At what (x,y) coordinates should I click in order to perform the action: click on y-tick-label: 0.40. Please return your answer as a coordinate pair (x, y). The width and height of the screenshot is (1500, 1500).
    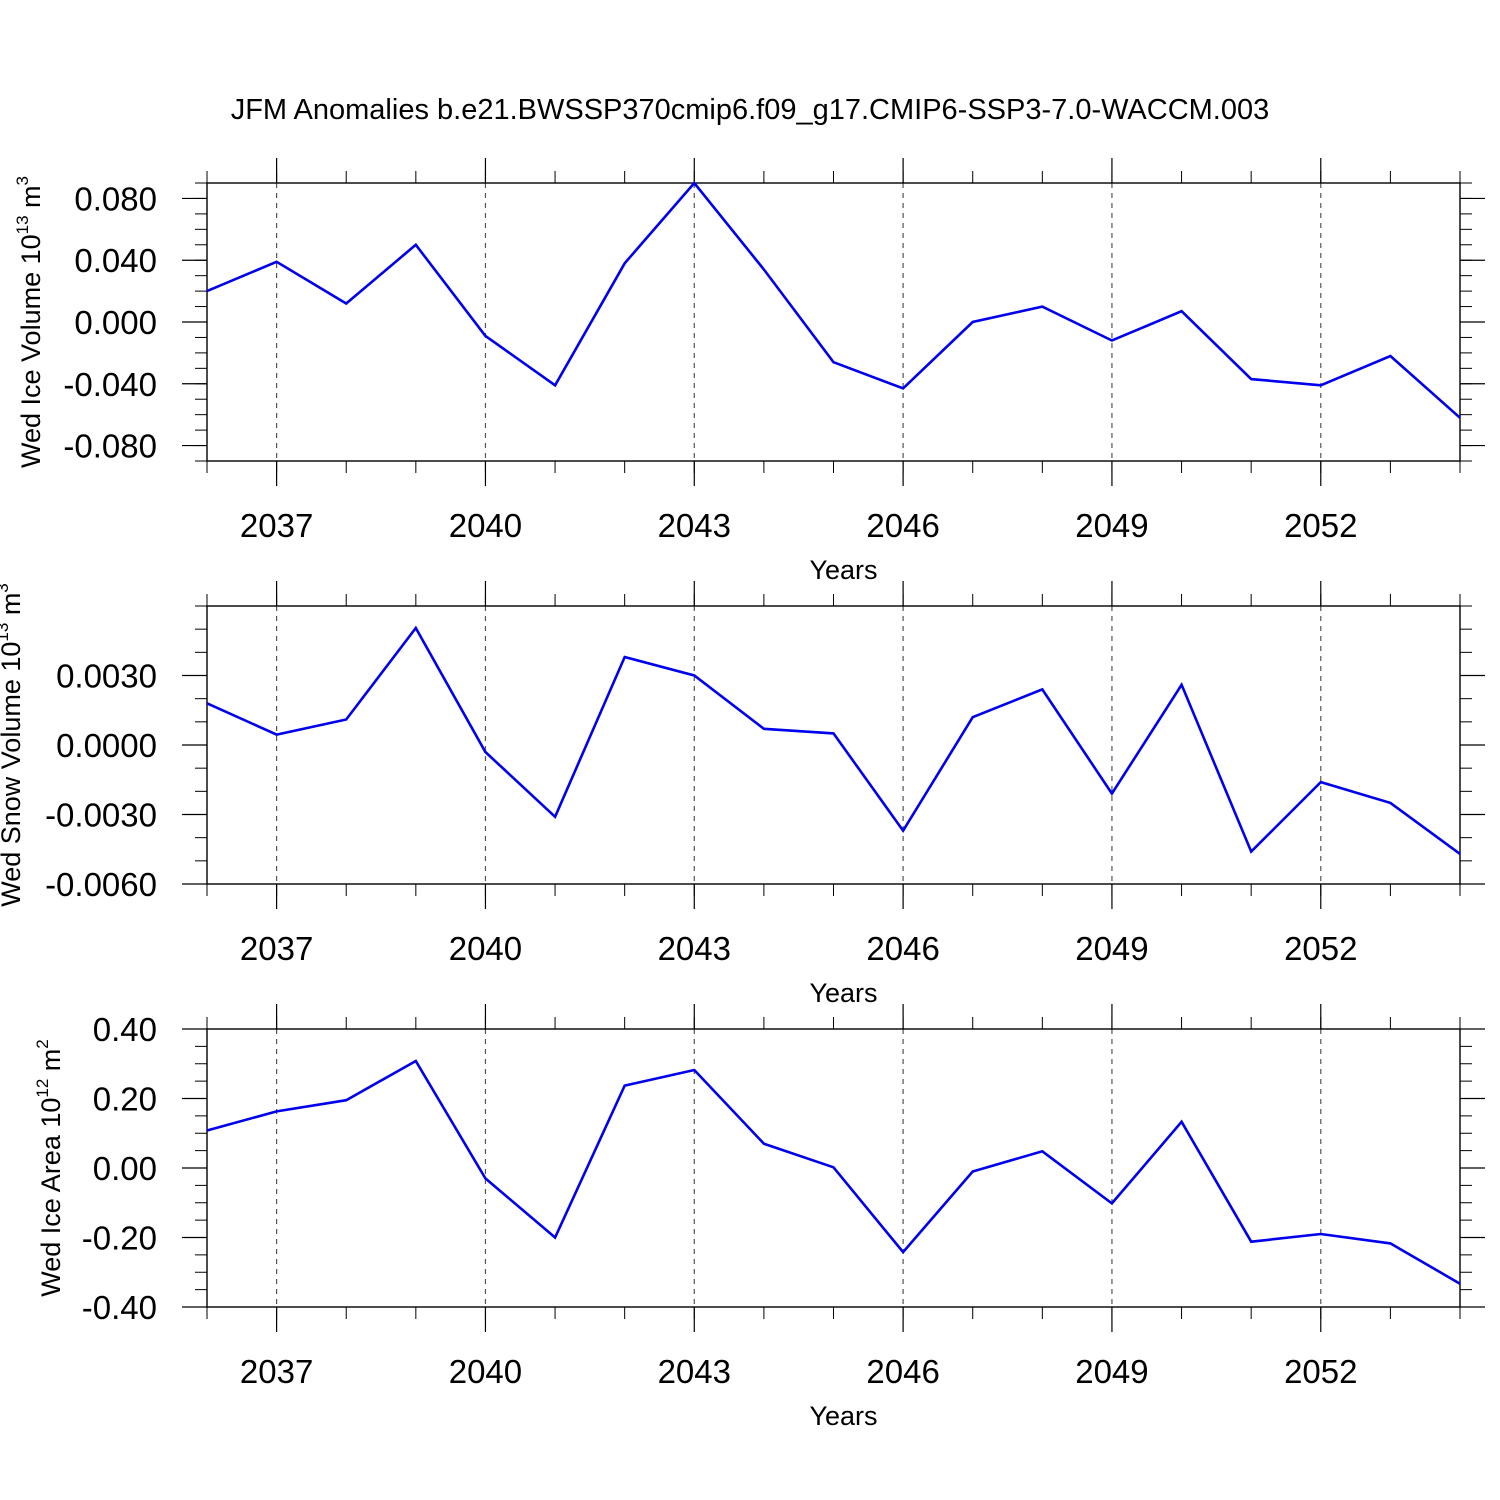
    Looking at the image, I should click on (125, 1029).